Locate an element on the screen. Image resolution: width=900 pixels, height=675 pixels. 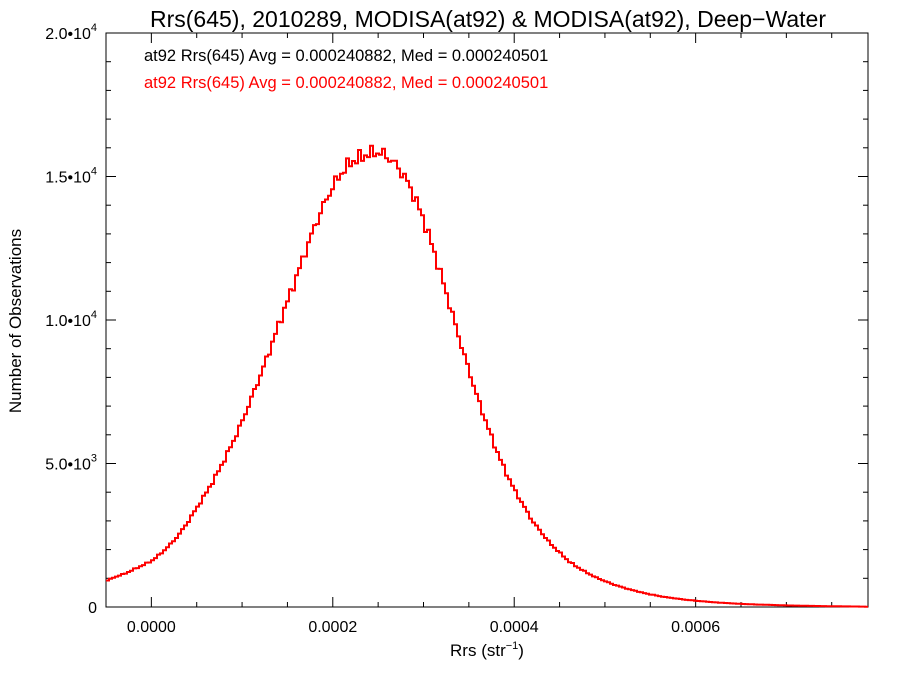
x-tick-label-0: 0.0000 is located at coordinates (151, 627).